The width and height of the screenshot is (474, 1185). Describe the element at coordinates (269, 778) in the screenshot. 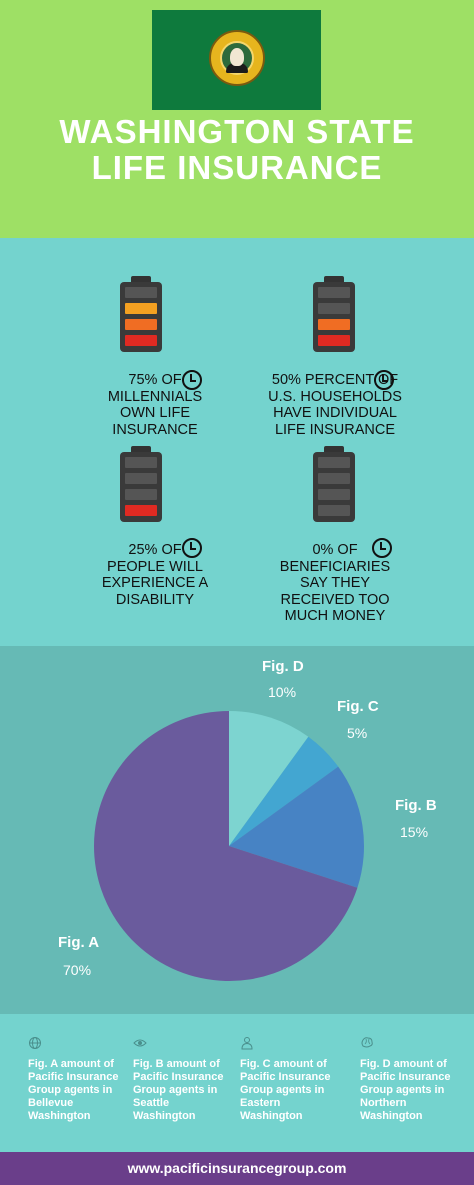

I see `pie-slice-d` at that location.